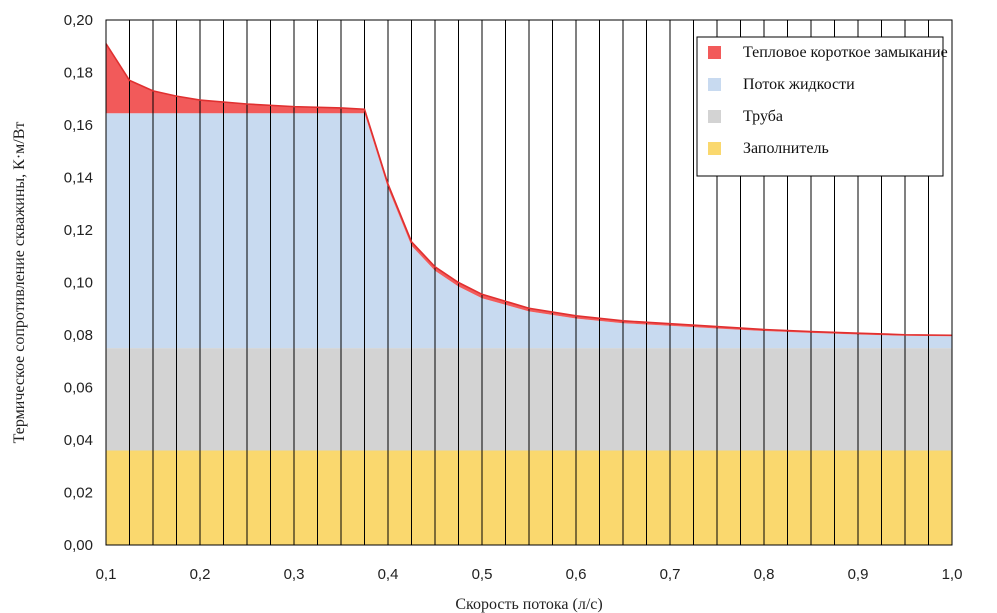 This screenshot has width=997, height=613. Describe the element at coordinates (845, 52) in the screenshot. I see `legend-label: Тепловое короткое замыкание` at that location.